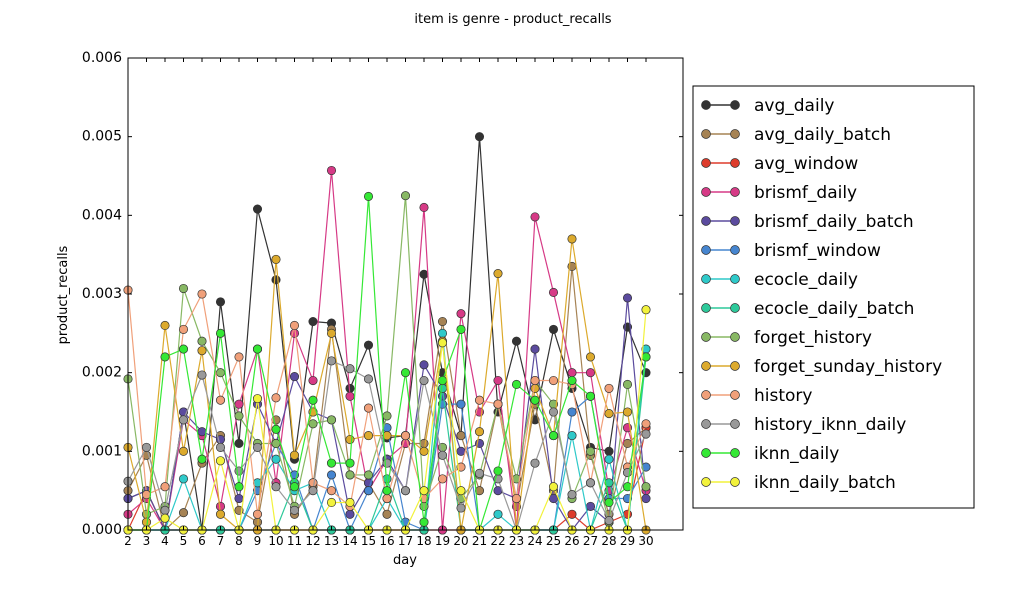  What do you see at coordinates (497, 541) in the screenshot?
I see `x-tick-label: 22` at bounding box center [497, 541].